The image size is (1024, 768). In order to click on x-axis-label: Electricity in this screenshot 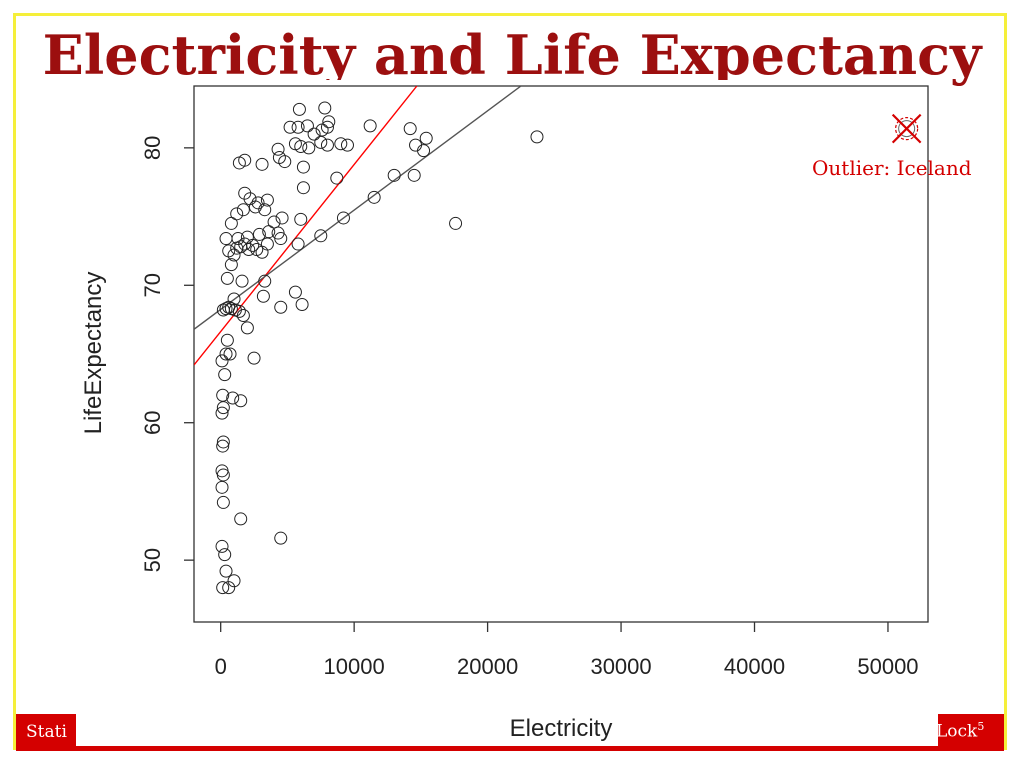, I will do `click(561, 728)`.